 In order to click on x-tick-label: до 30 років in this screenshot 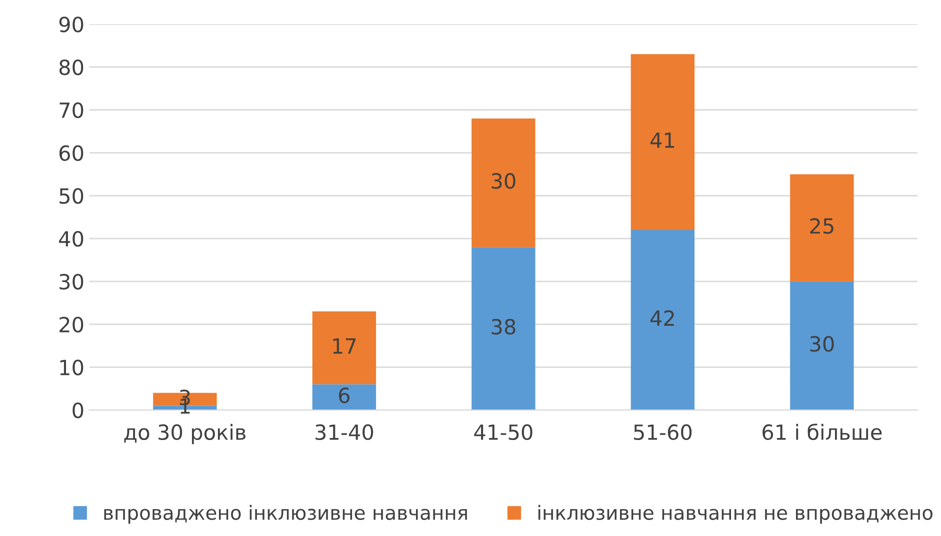, I will do `click(185, 434)`.